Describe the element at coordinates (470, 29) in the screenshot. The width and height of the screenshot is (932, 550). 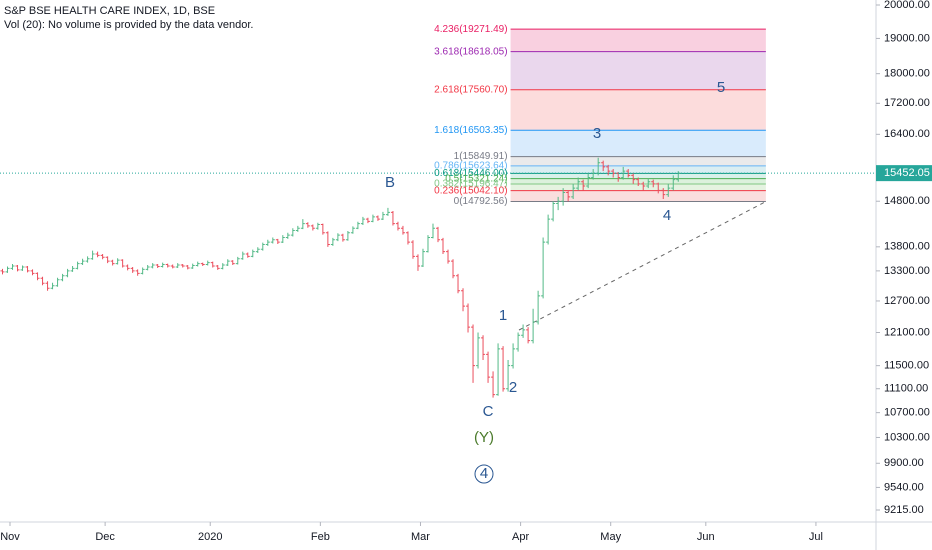
I see `fib-label: 4.236(19271.49)` at that location.